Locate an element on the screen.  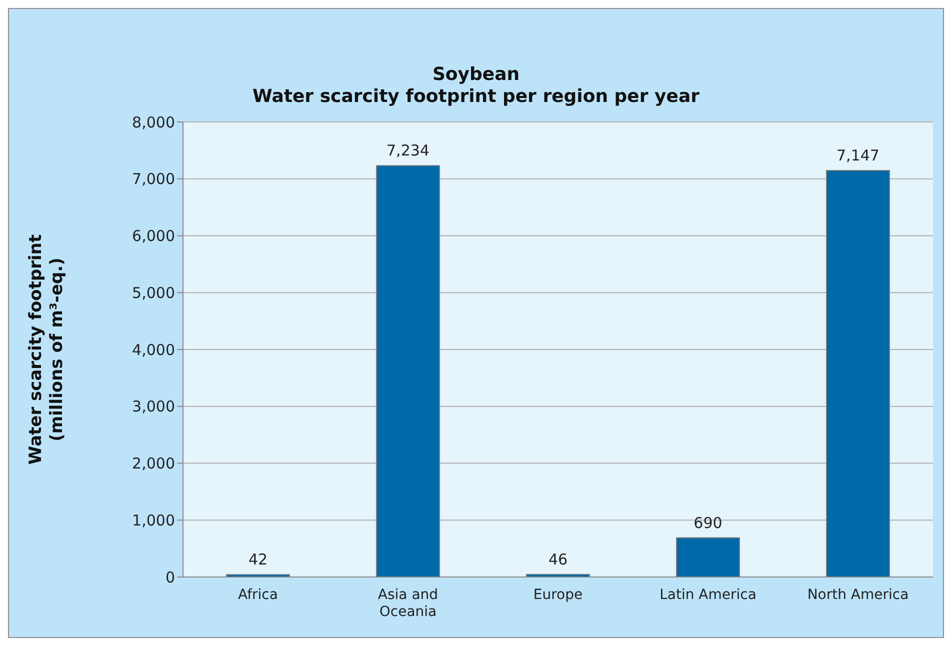
x-tick-label: Europe is located at coordinates (558, 595).